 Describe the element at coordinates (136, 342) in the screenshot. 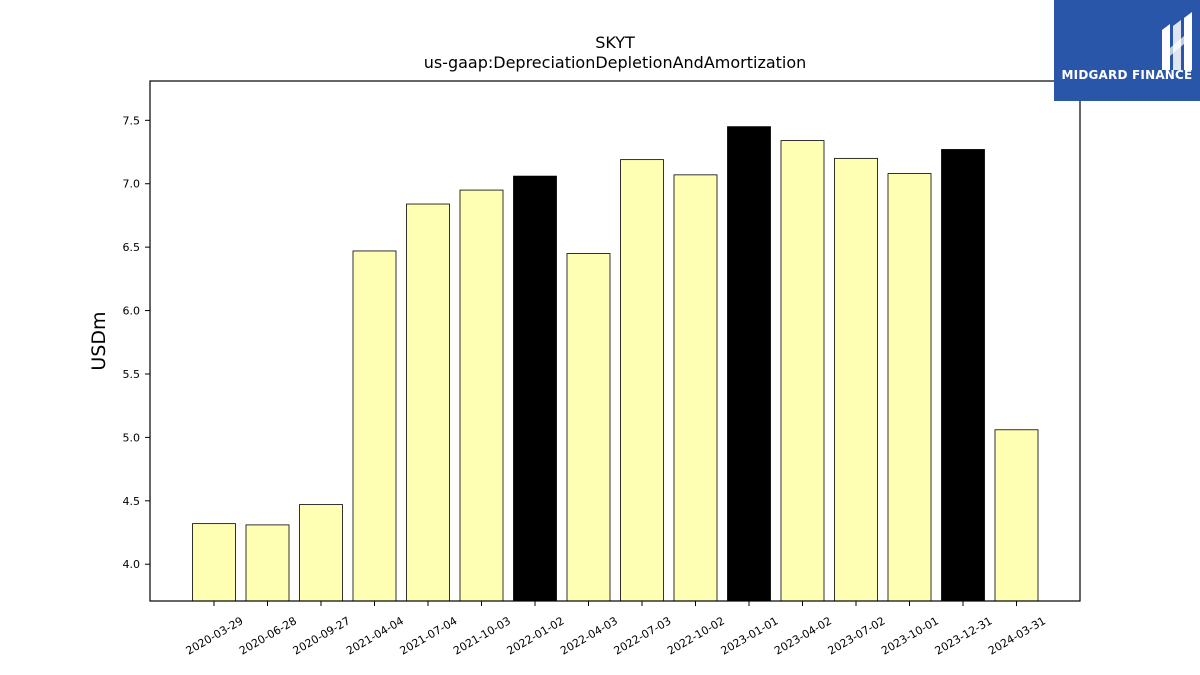

I see `y-axis: 4.0 4.5 5.0 5.5 6.0 6.5 7.0 7.5` at that location.